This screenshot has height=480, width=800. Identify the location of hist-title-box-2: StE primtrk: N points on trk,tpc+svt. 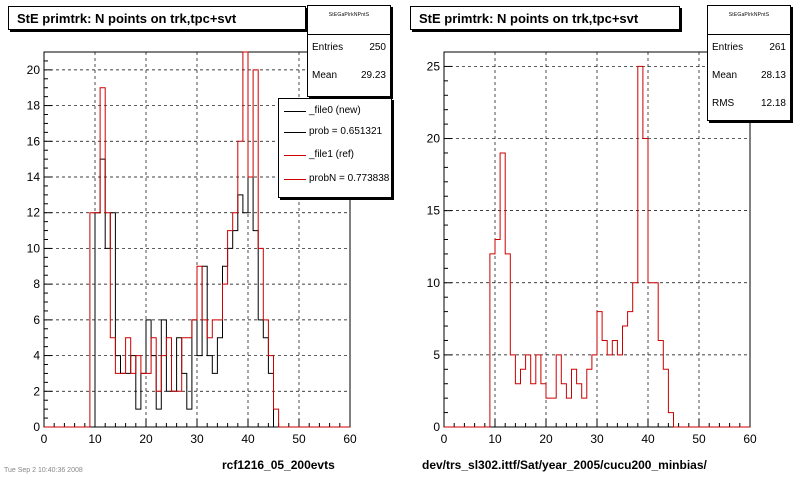
(545, 18).